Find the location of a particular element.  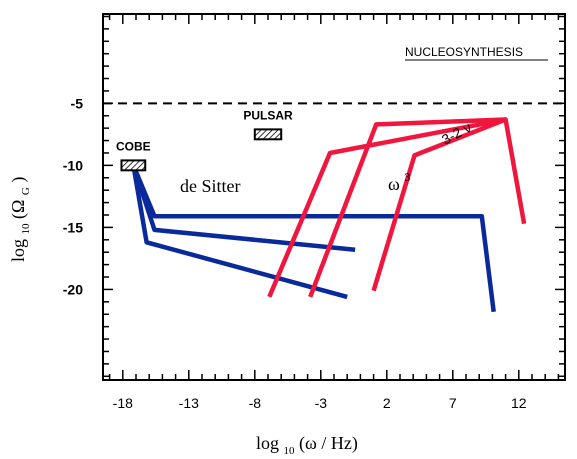

cobe-label: COBE is located at coordinates (133, 146).